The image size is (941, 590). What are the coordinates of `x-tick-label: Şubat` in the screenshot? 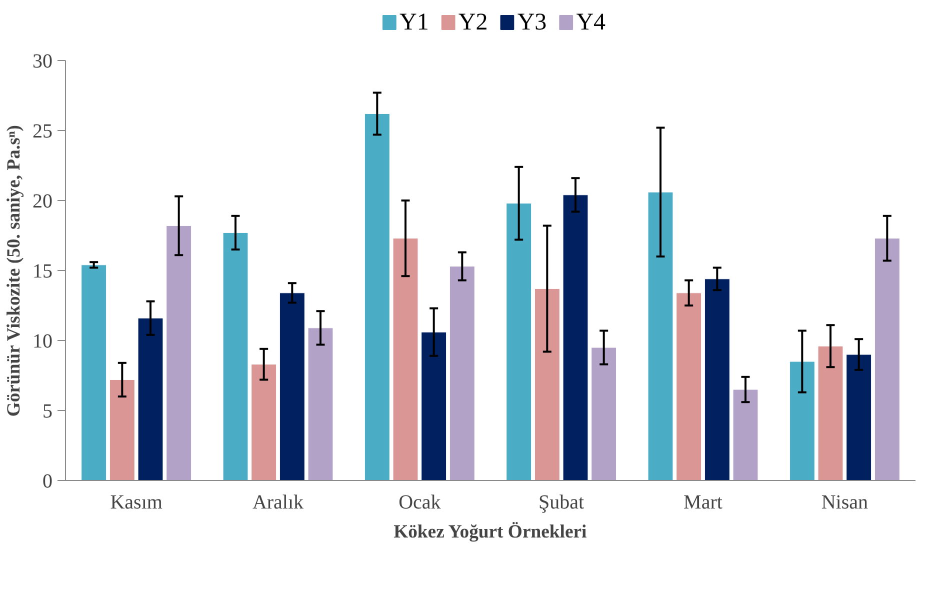 It's located at (561, 503).